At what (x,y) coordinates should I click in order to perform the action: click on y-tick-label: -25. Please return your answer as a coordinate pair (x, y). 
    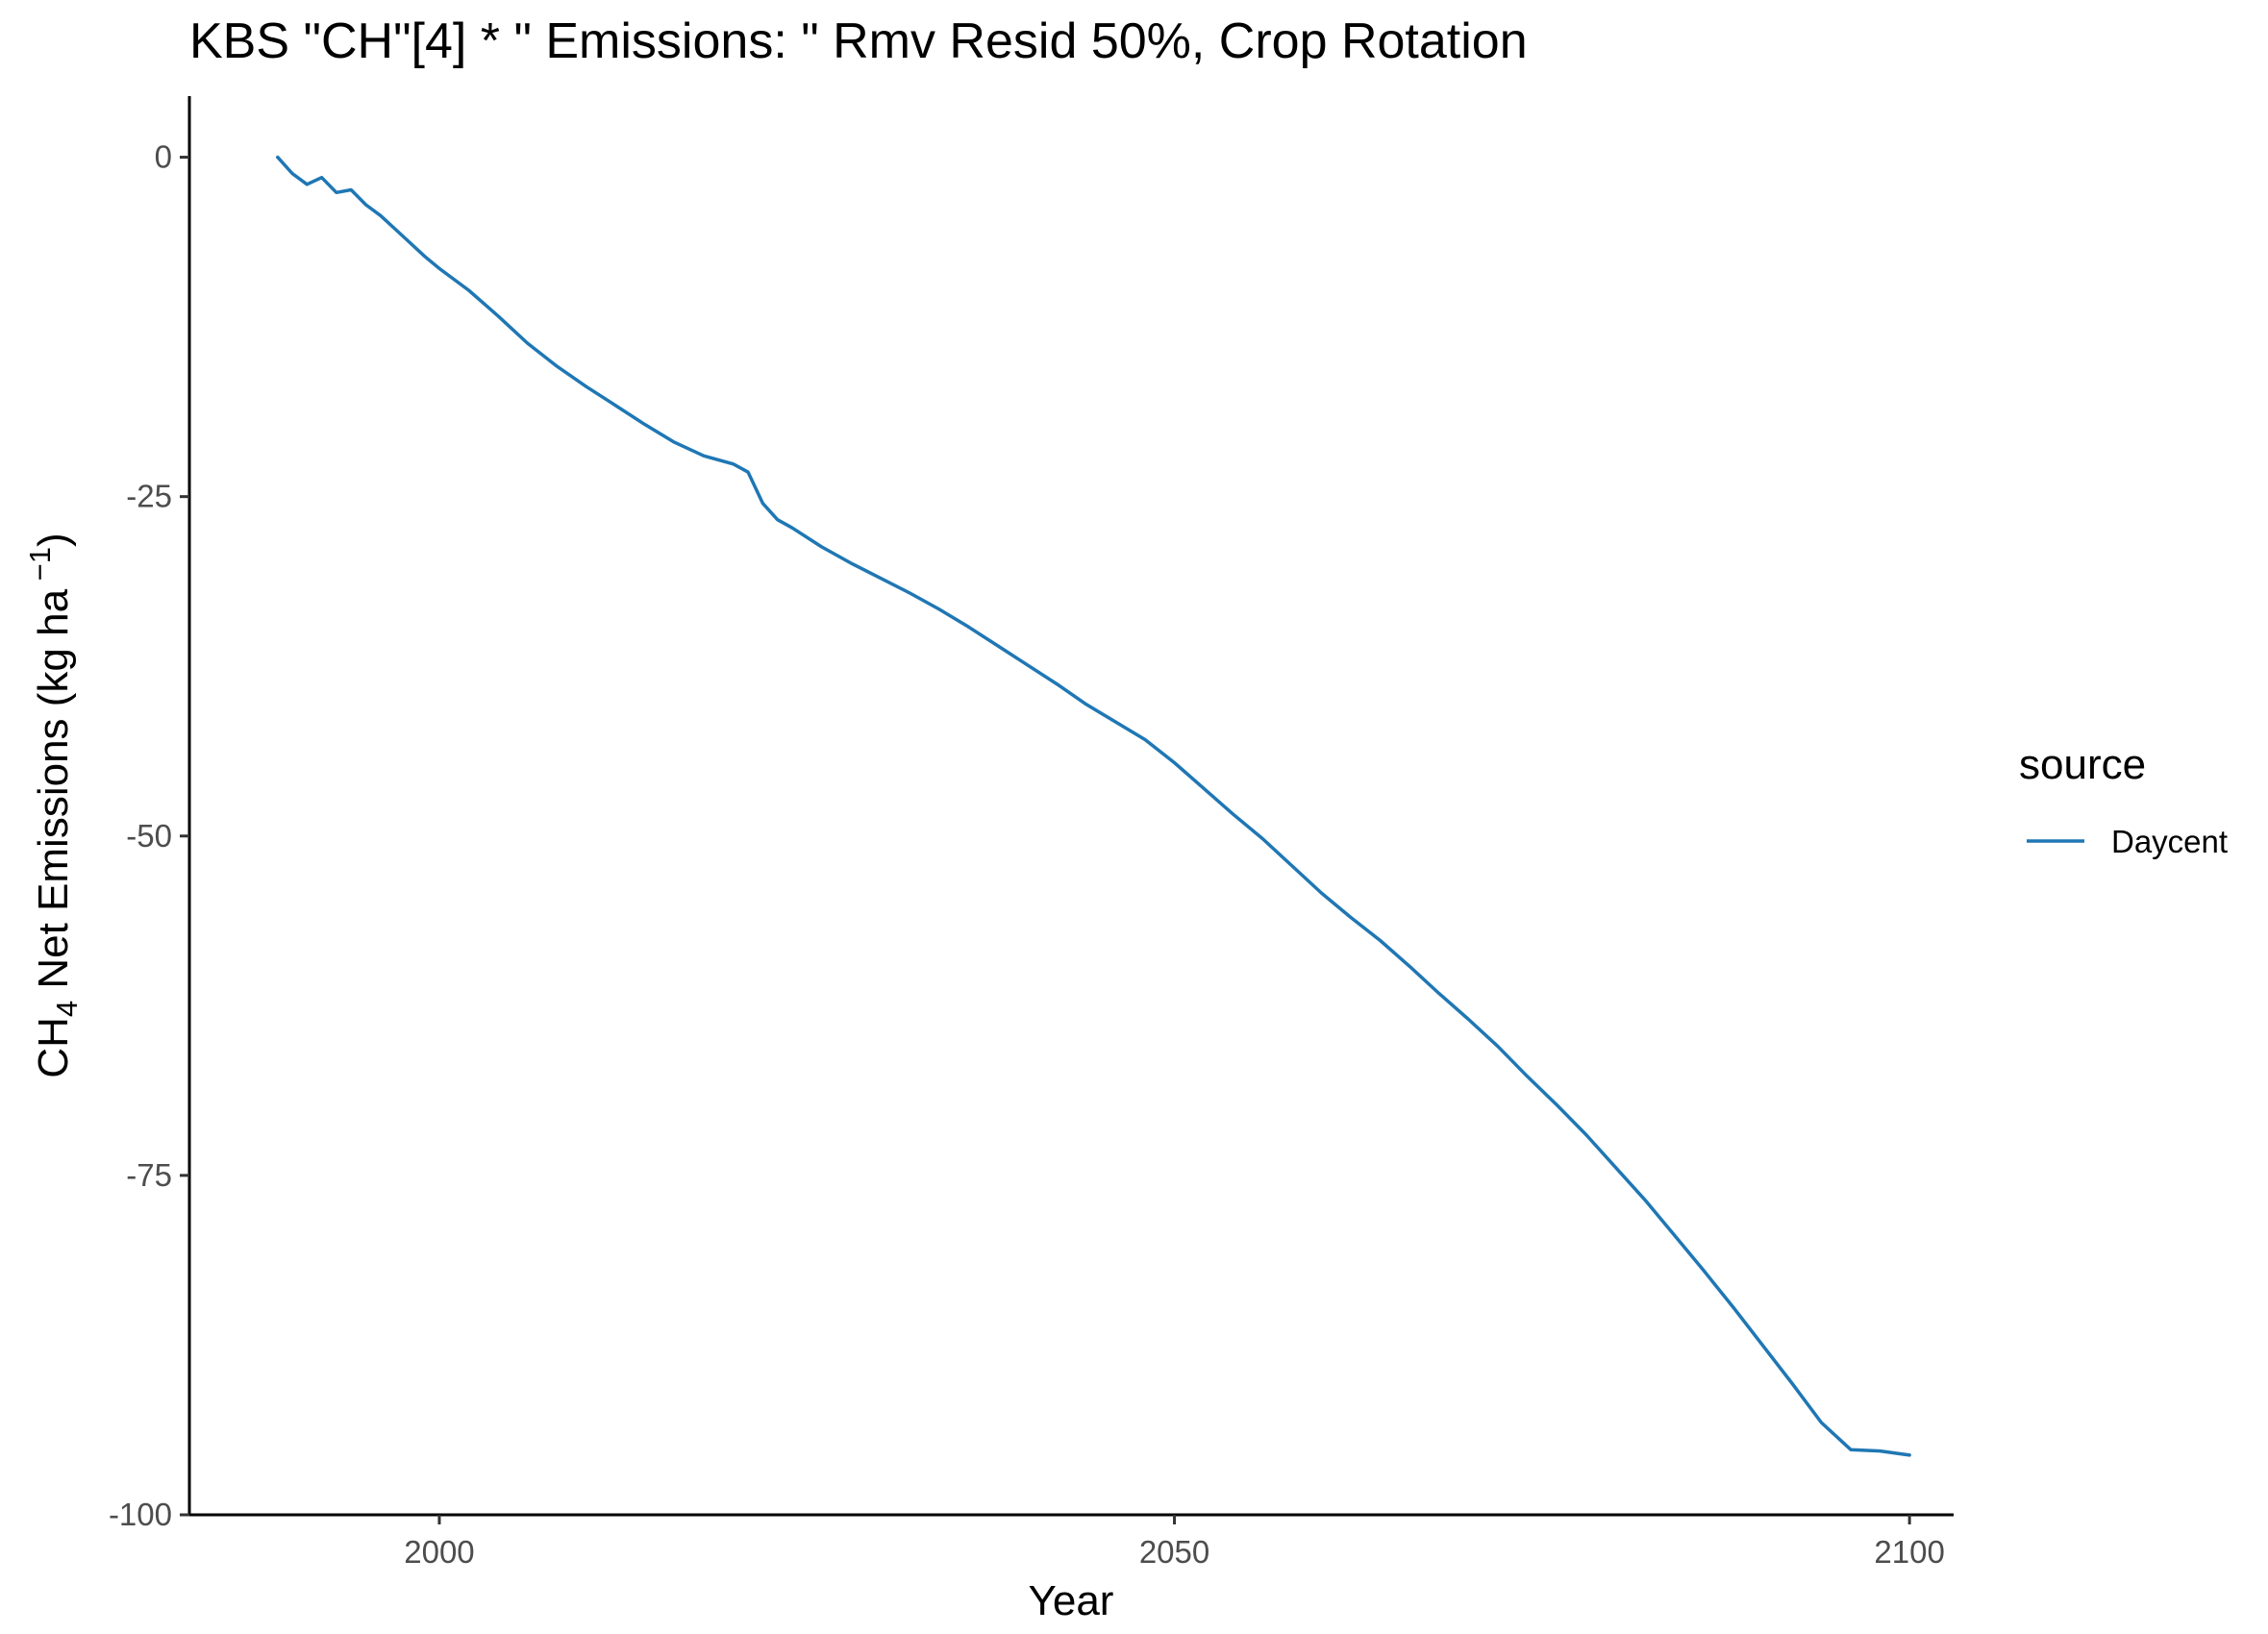
    Looking at the image, I should click on (149, 497).